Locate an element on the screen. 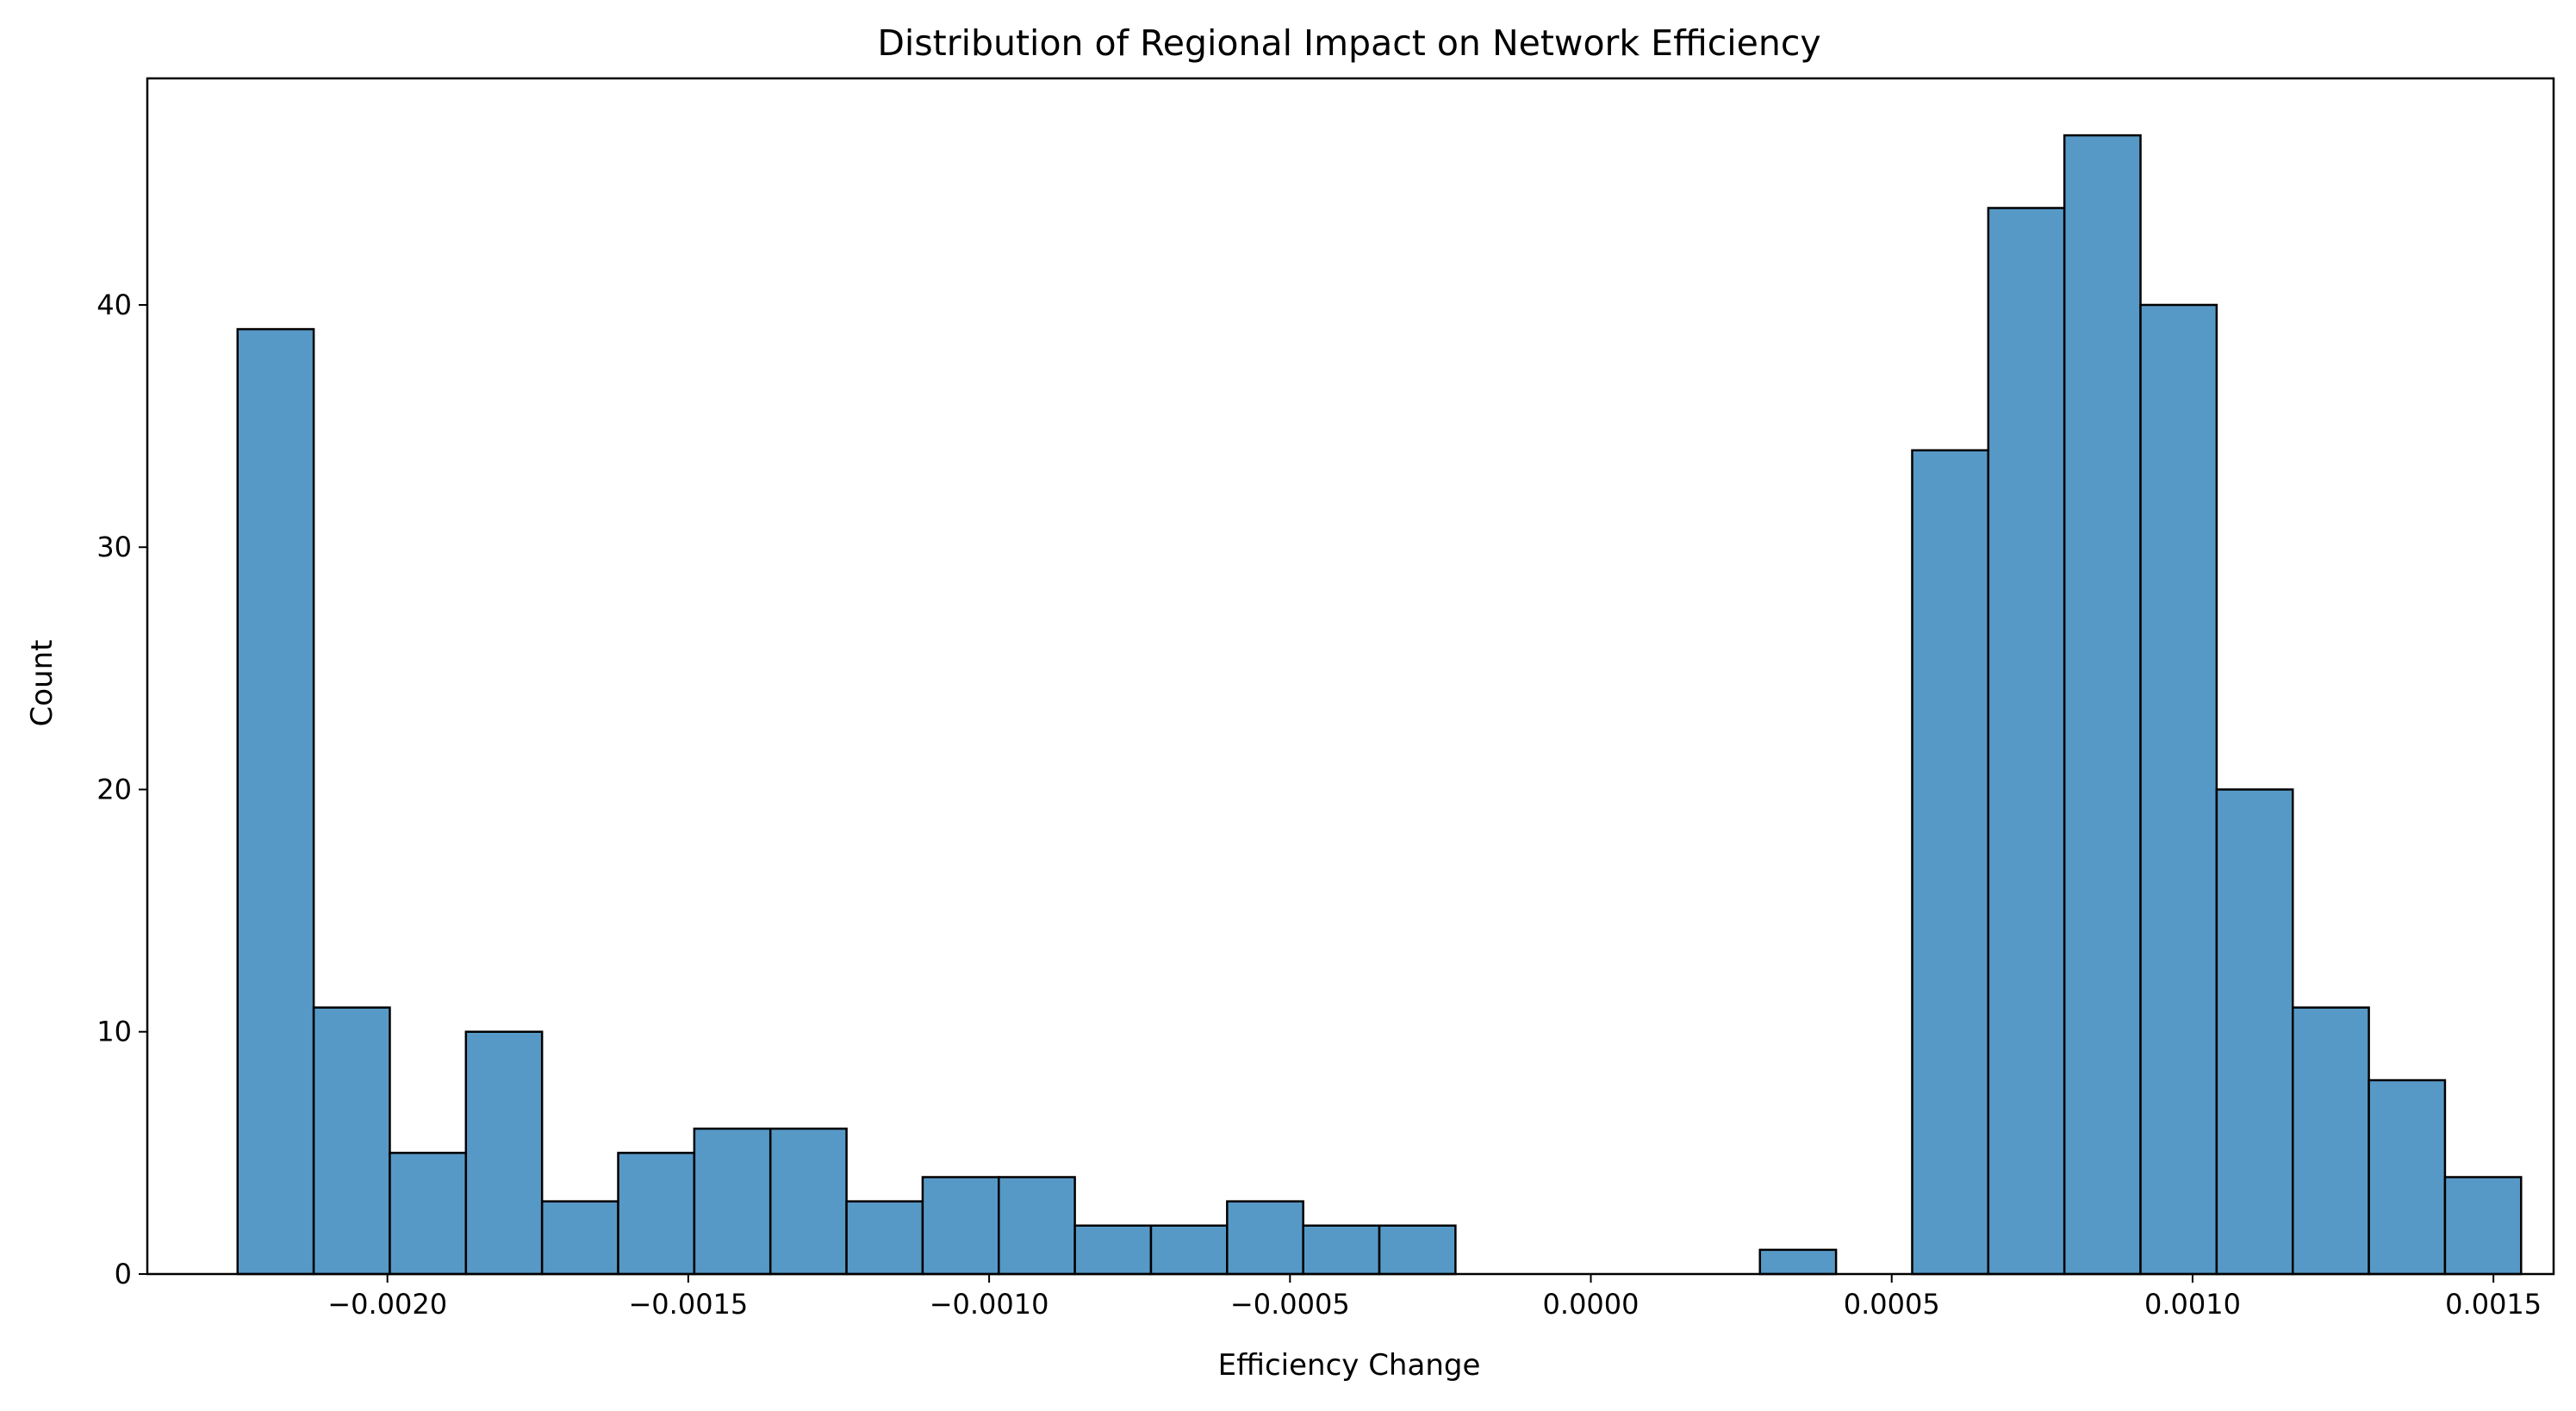 This screenshot has height=1411, width=2576. y-tick-label: 30 is located at coordinates (114, 547).